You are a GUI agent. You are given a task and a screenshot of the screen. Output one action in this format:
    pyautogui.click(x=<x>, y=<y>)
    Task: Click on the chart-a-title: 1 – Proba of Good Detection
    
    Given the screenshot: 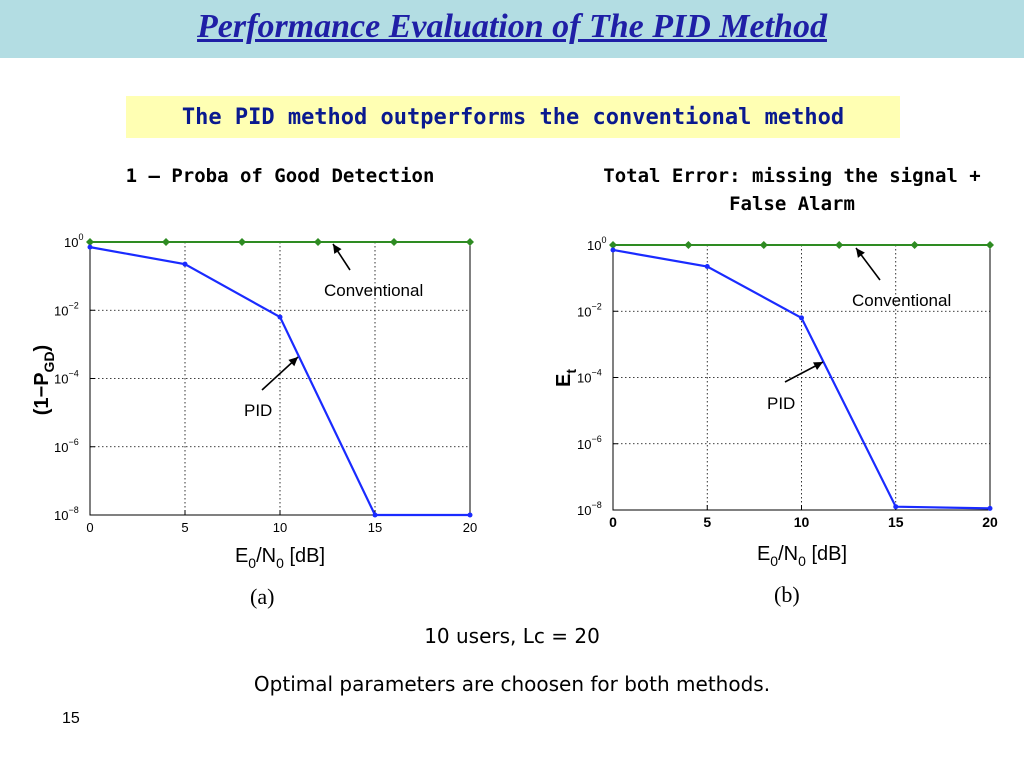 What is the action you would take?
    pyautogui.click(x=280, y=176)
    